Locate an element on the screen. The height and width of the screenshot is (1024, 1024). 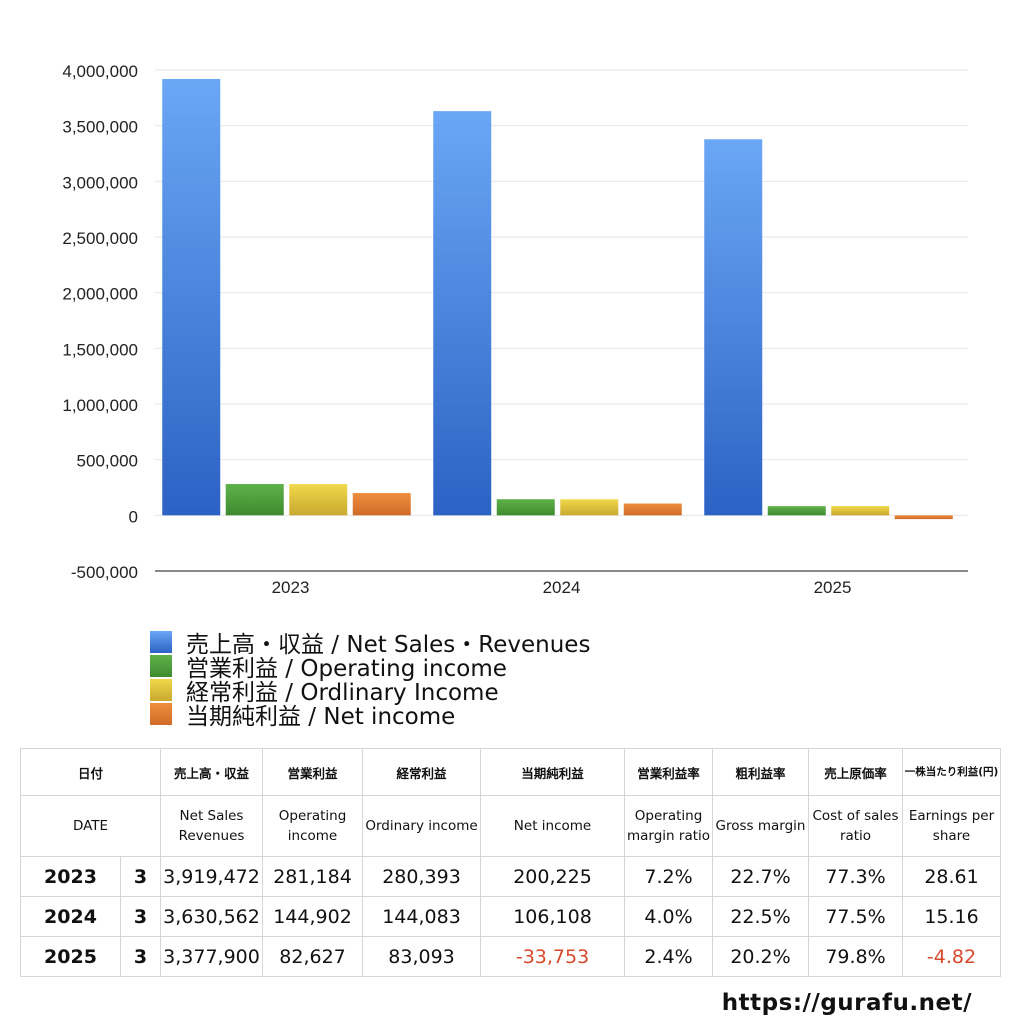
cell-cost: 77.3% is located at coordinates (856, 876).